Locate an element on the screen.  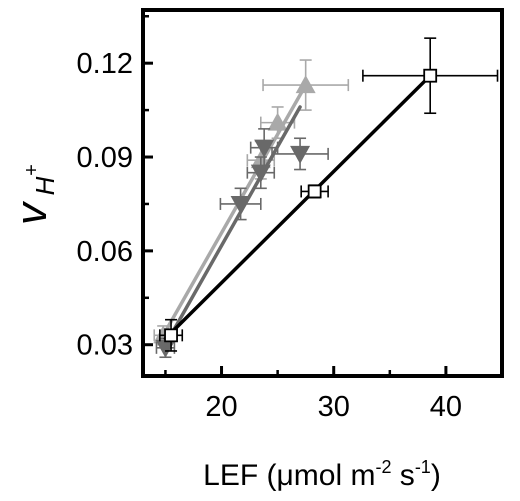
x-axis-title-main: LEF (μmol m is located at coordinates (289, 475).